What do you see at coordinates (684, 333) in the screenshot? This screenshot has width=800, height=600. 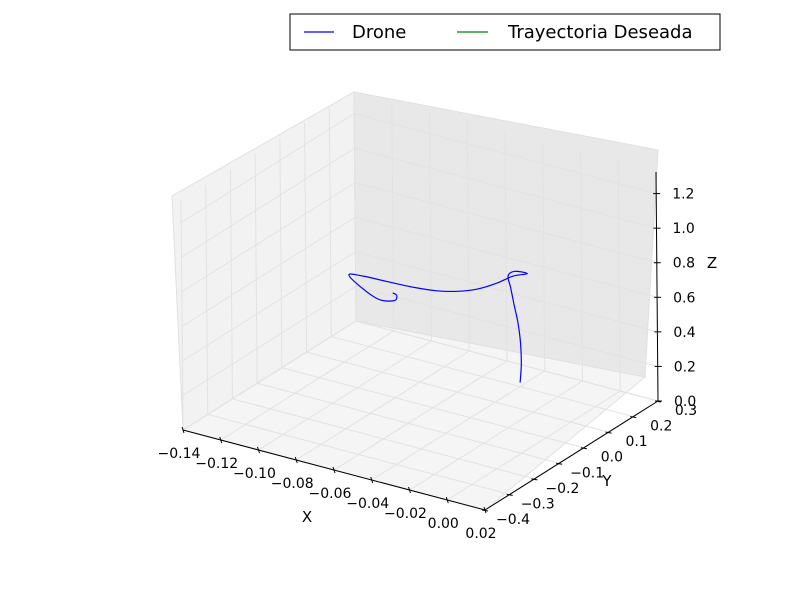 I see `z-tick-label: 0.4` at bounding box center [684, 333].